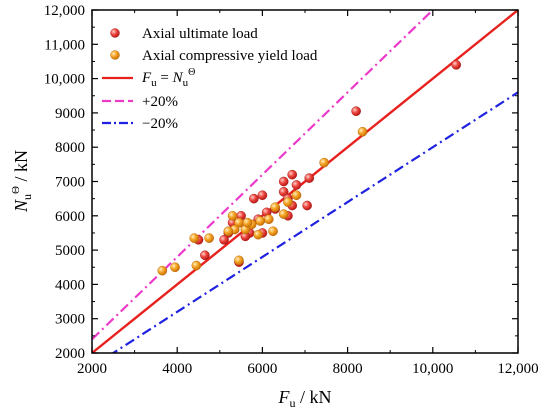 This screenshot has height=414, width=550. I want to click on legend-label-yield: Axial compressive yield load, so click(230, 56).